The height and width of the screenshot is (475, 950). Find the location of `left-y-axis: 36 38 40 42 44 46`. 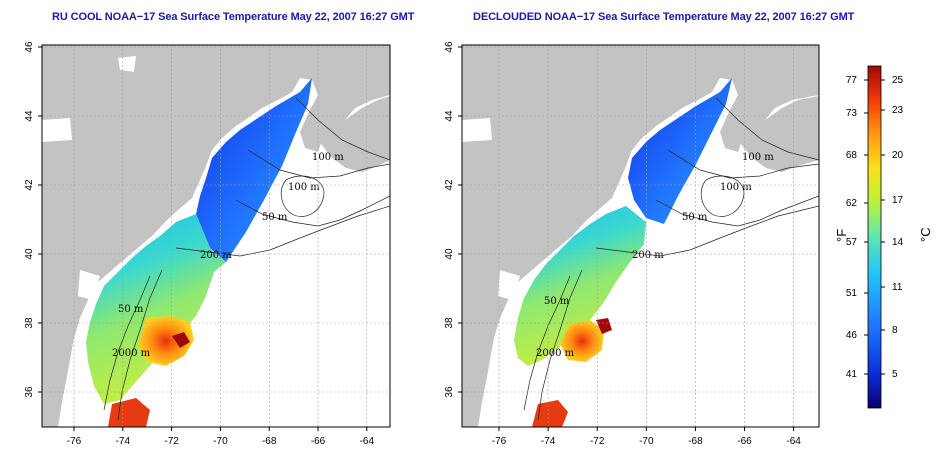

left-y-axis: 36 38 40 42 44 46 is located at coordinates (33, 219).